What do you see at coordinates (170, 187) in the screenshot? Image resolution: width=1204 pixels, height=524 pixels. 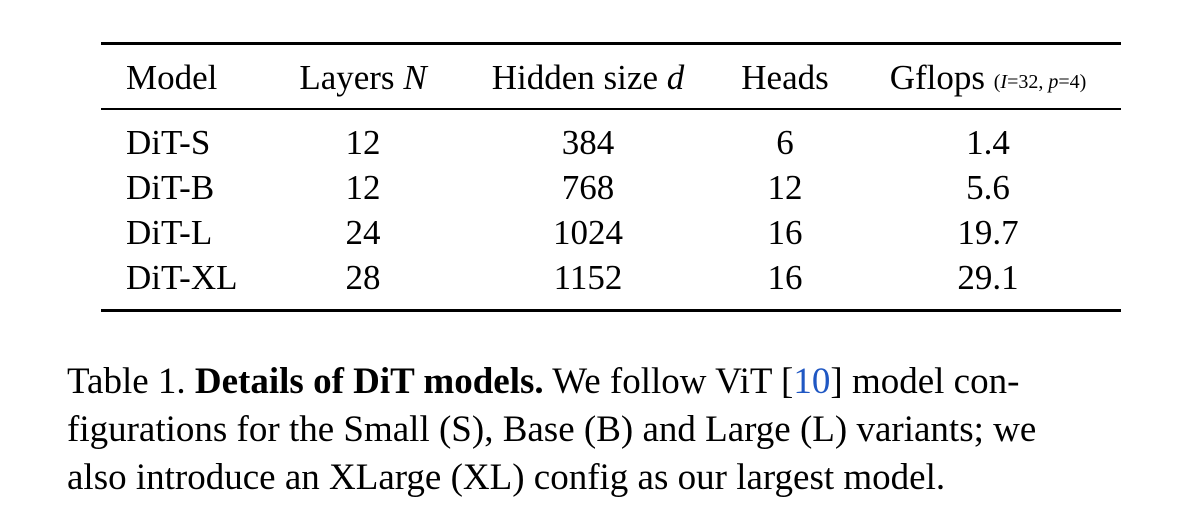 I see `row-model: DiT-B` at bounding box center [170, 187].